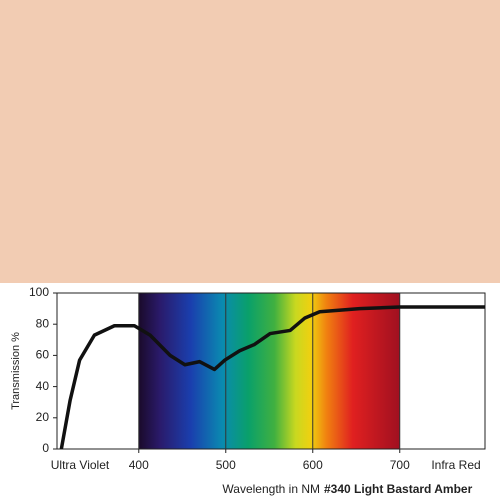 This screenshot has height=500, width=500. Describe the element at coordinates (400, 465) in the screenshot. I see `x-tick-label: 700` at that location.